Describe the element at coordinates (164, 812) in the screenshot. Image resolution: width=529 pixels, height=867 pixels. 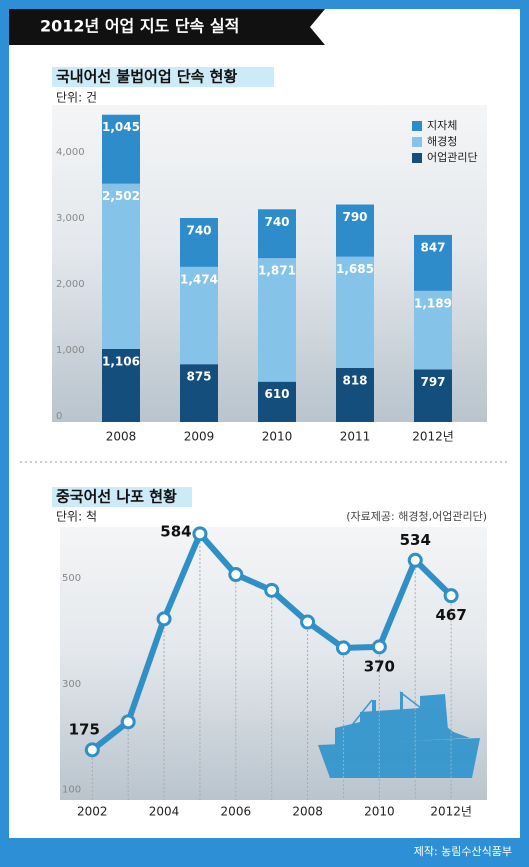
I see `x-tick-label: 2004` at that location.